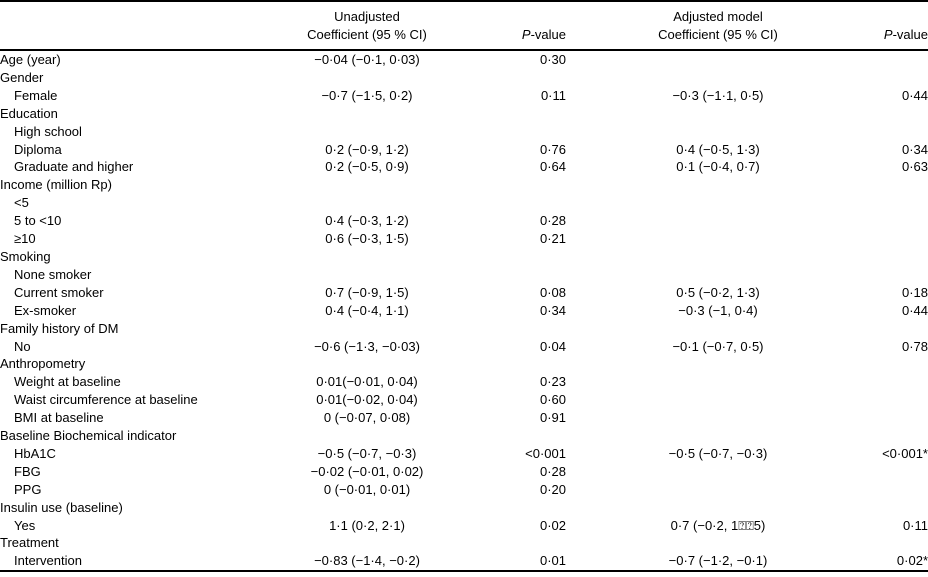 This screenshot has height=577, width=928. Describe the element at coordinates (718, 16) in the screenshot. I see `column-header-adjusted-line1: Adjusted model` at that location.